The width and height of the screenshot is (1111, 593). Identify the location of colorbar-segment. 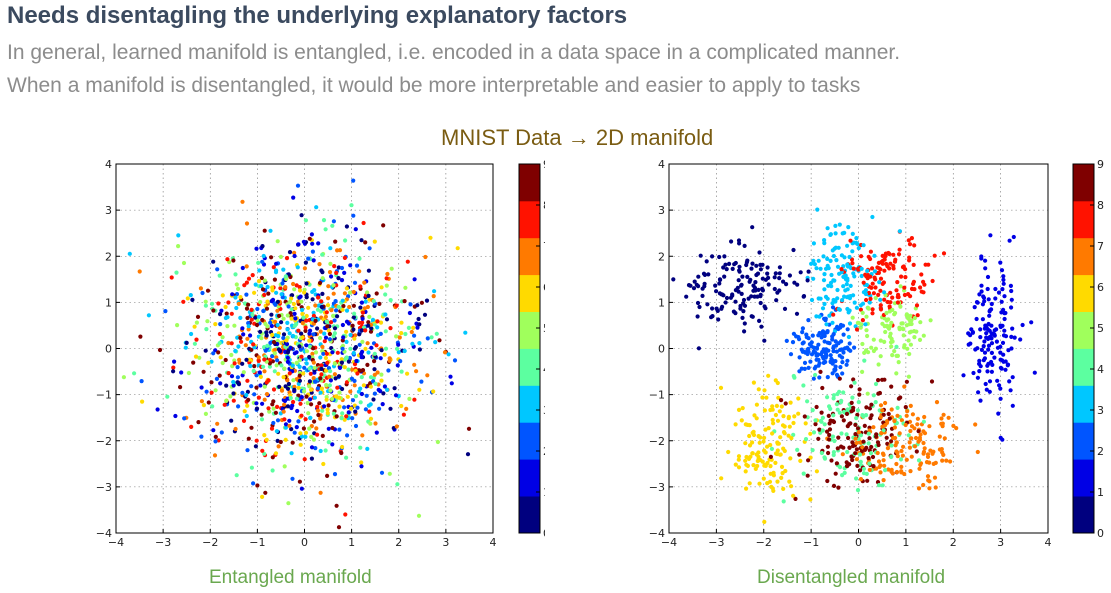
(1083, 219).